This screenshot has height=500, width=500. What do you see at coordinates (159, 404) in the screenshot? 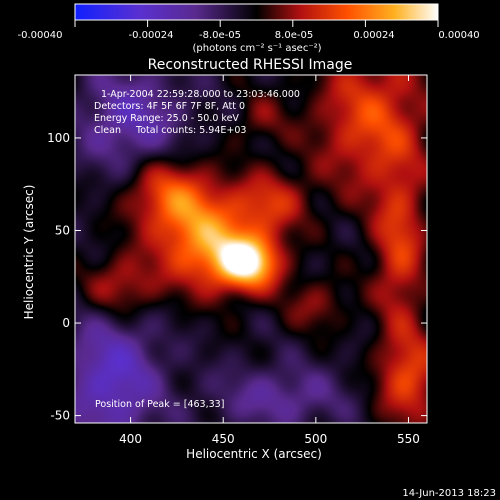
I see `peak-position-label: Position of Peak = [463,33]` at bounding box center [159, 404].